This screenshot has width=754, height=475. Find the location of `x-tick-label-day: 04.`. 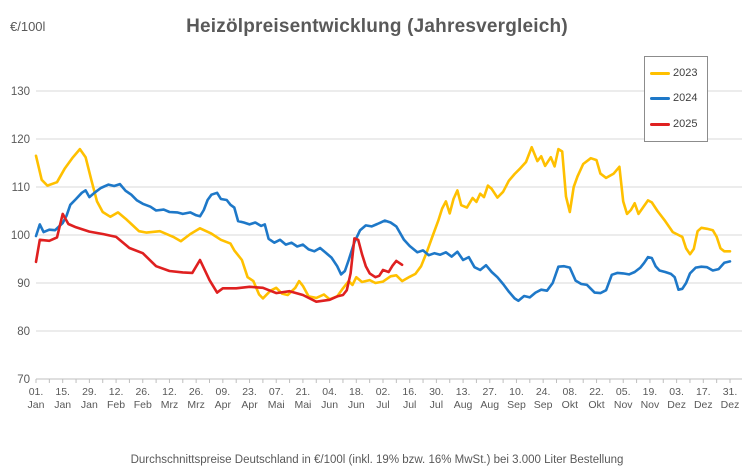

x-tick-label-day: 04. is located at coordinates (329, 392).